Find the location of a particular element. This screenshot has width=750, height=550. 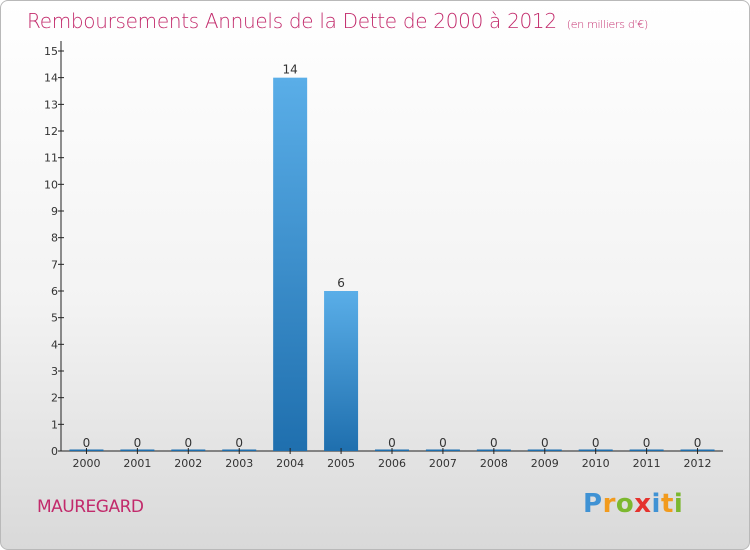

y-tick-label: 14 is located at coordinates (51, 78).